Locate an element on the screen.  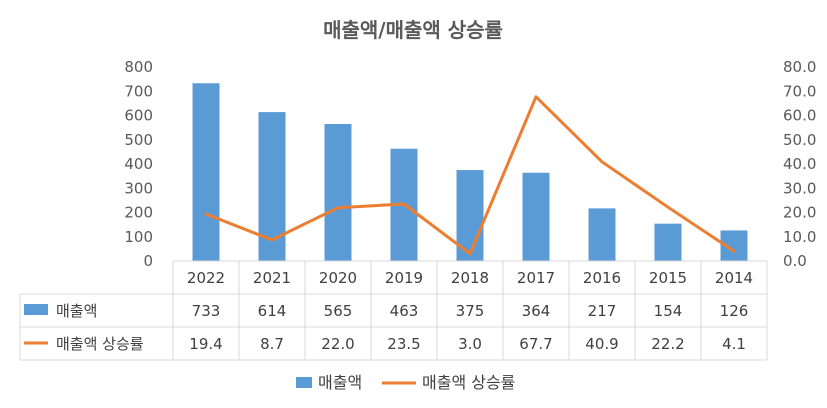
x-tick-label: 2018 is located at coordinates (470, 278).